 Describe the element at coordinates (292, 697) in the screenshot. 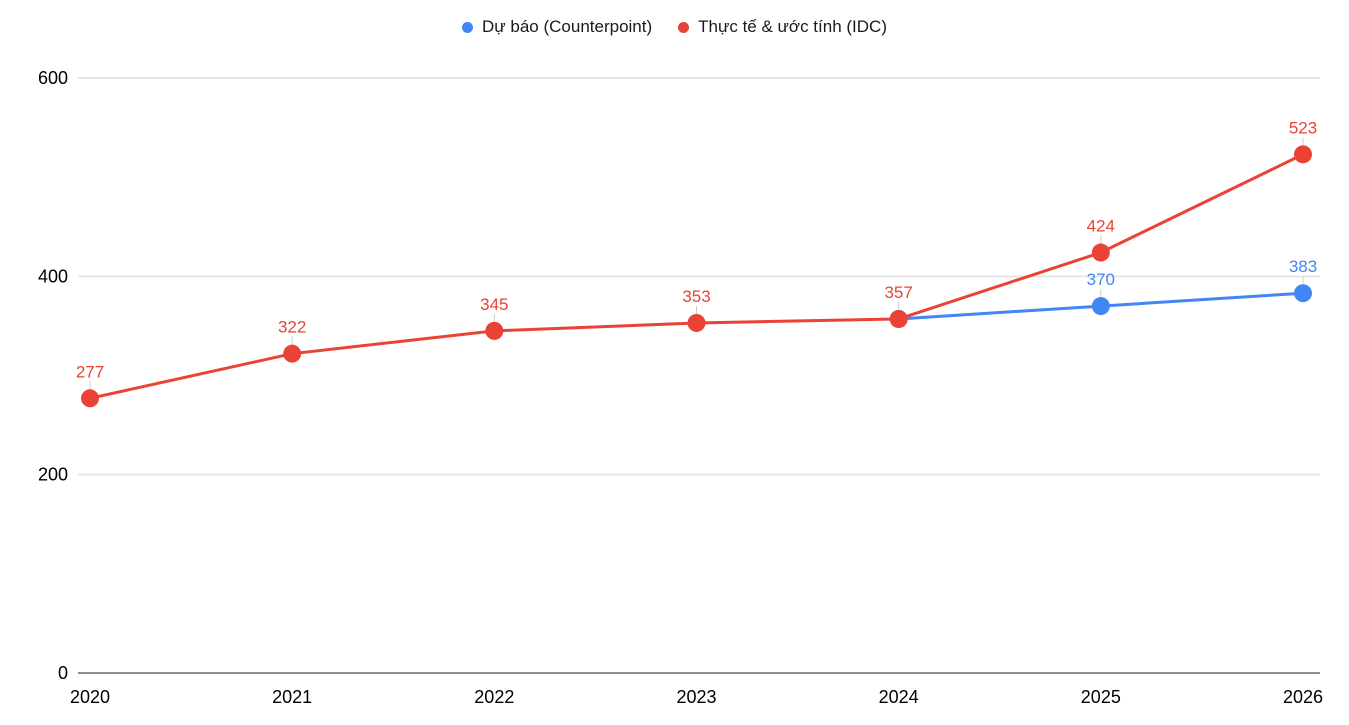

I see `x-tick-label: 2021` at that location.